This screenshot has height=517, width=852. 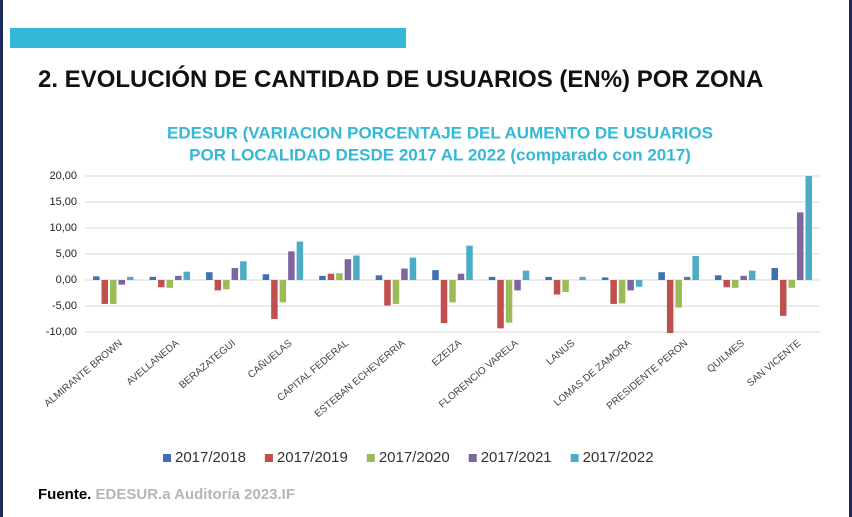 I want to click on legend-label: 2017/2022, so click(x=618, y=457).